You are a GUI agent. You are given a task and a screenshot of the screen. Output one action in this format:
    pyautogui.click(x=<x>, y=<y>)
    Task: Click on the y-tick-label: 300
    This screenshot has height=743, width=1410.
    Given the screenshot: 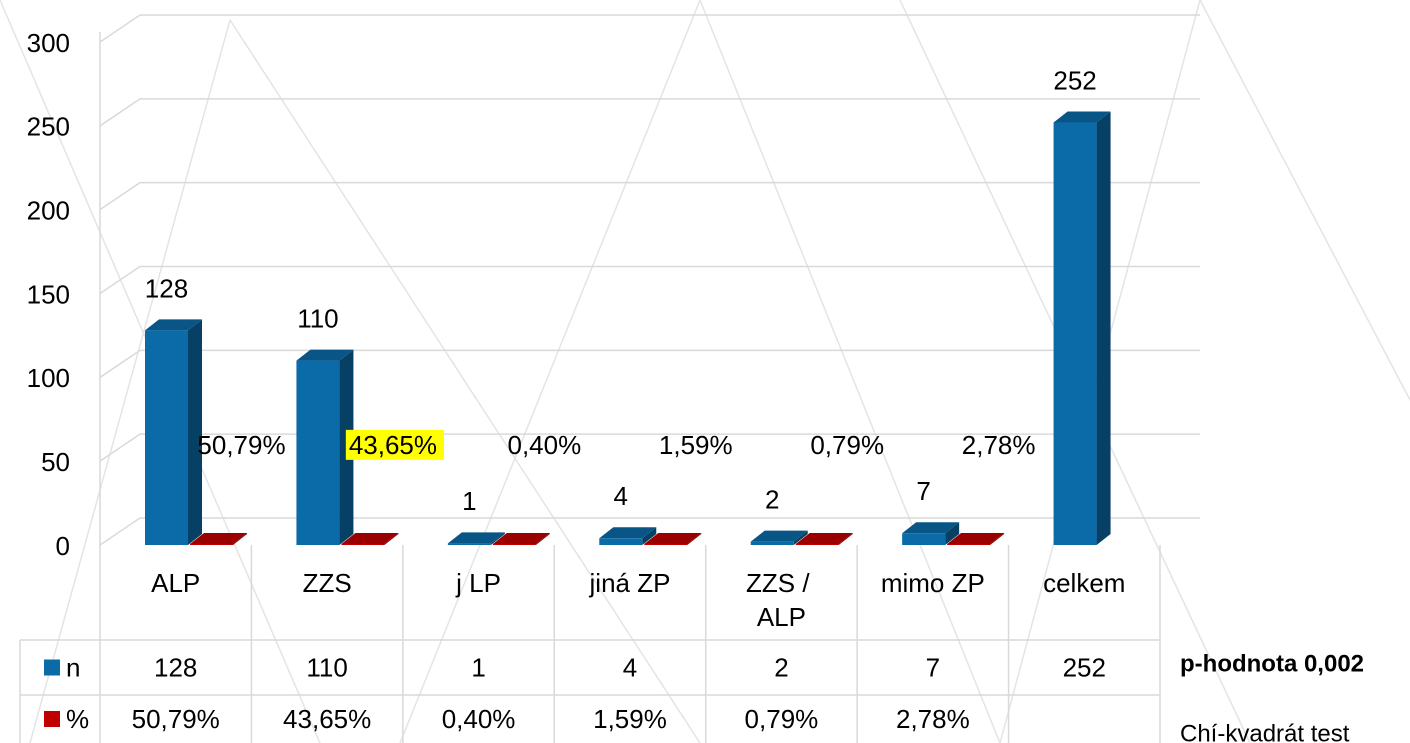 What is the action you would take?
    pyautogui.click(x=48, y=43)
    